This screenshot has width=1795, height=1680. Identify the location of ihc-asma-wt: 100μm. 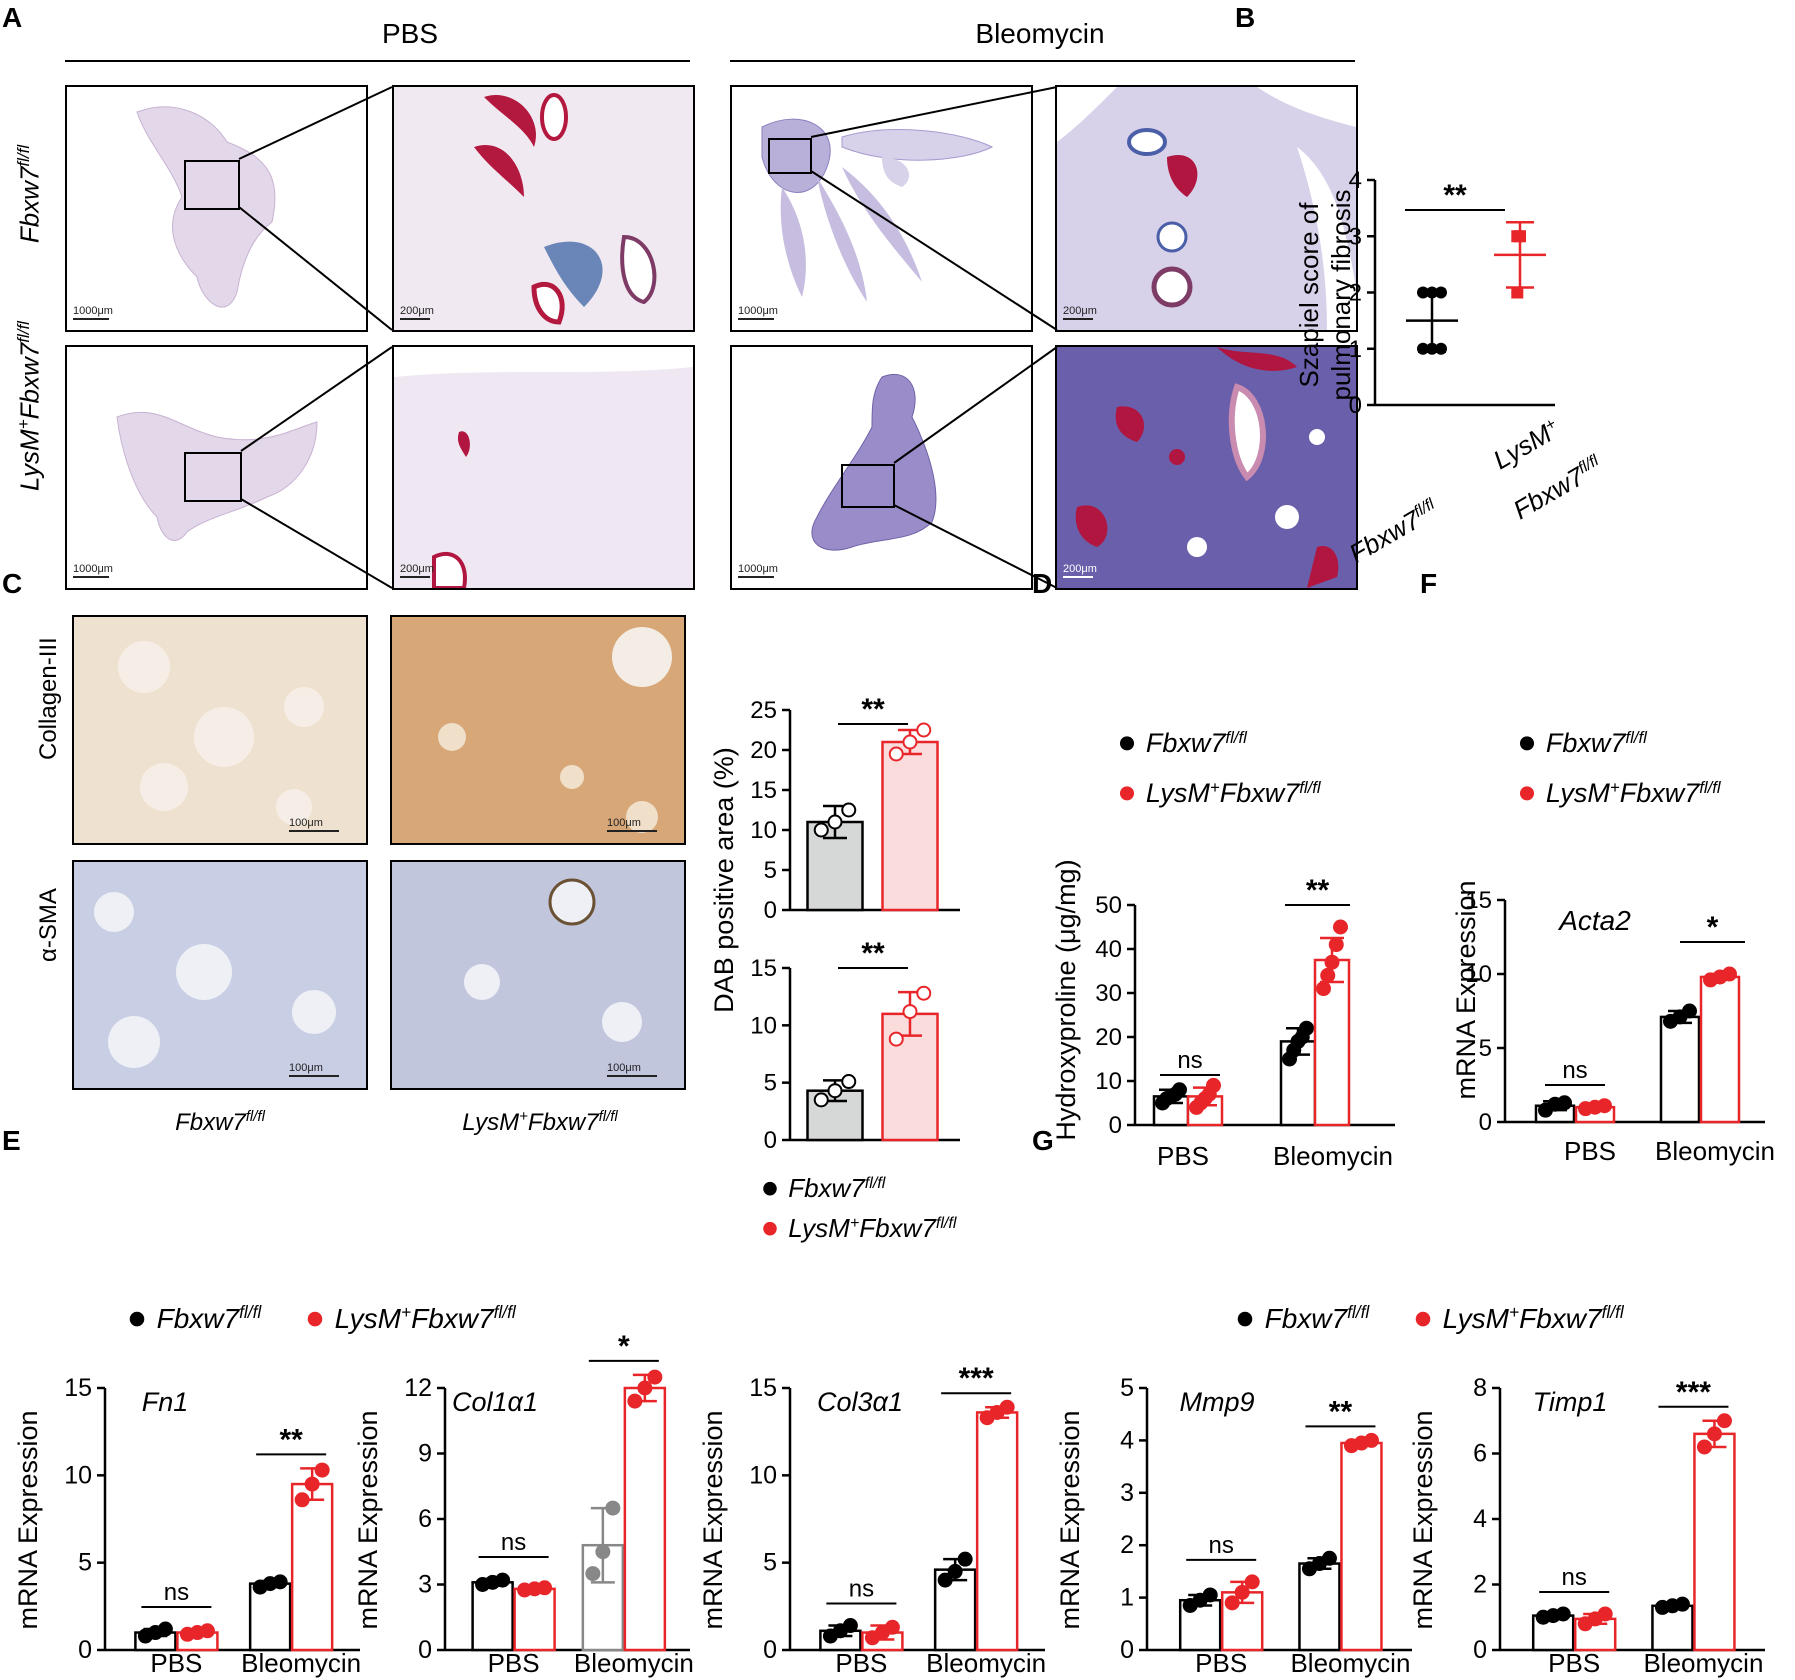
(220, 975).